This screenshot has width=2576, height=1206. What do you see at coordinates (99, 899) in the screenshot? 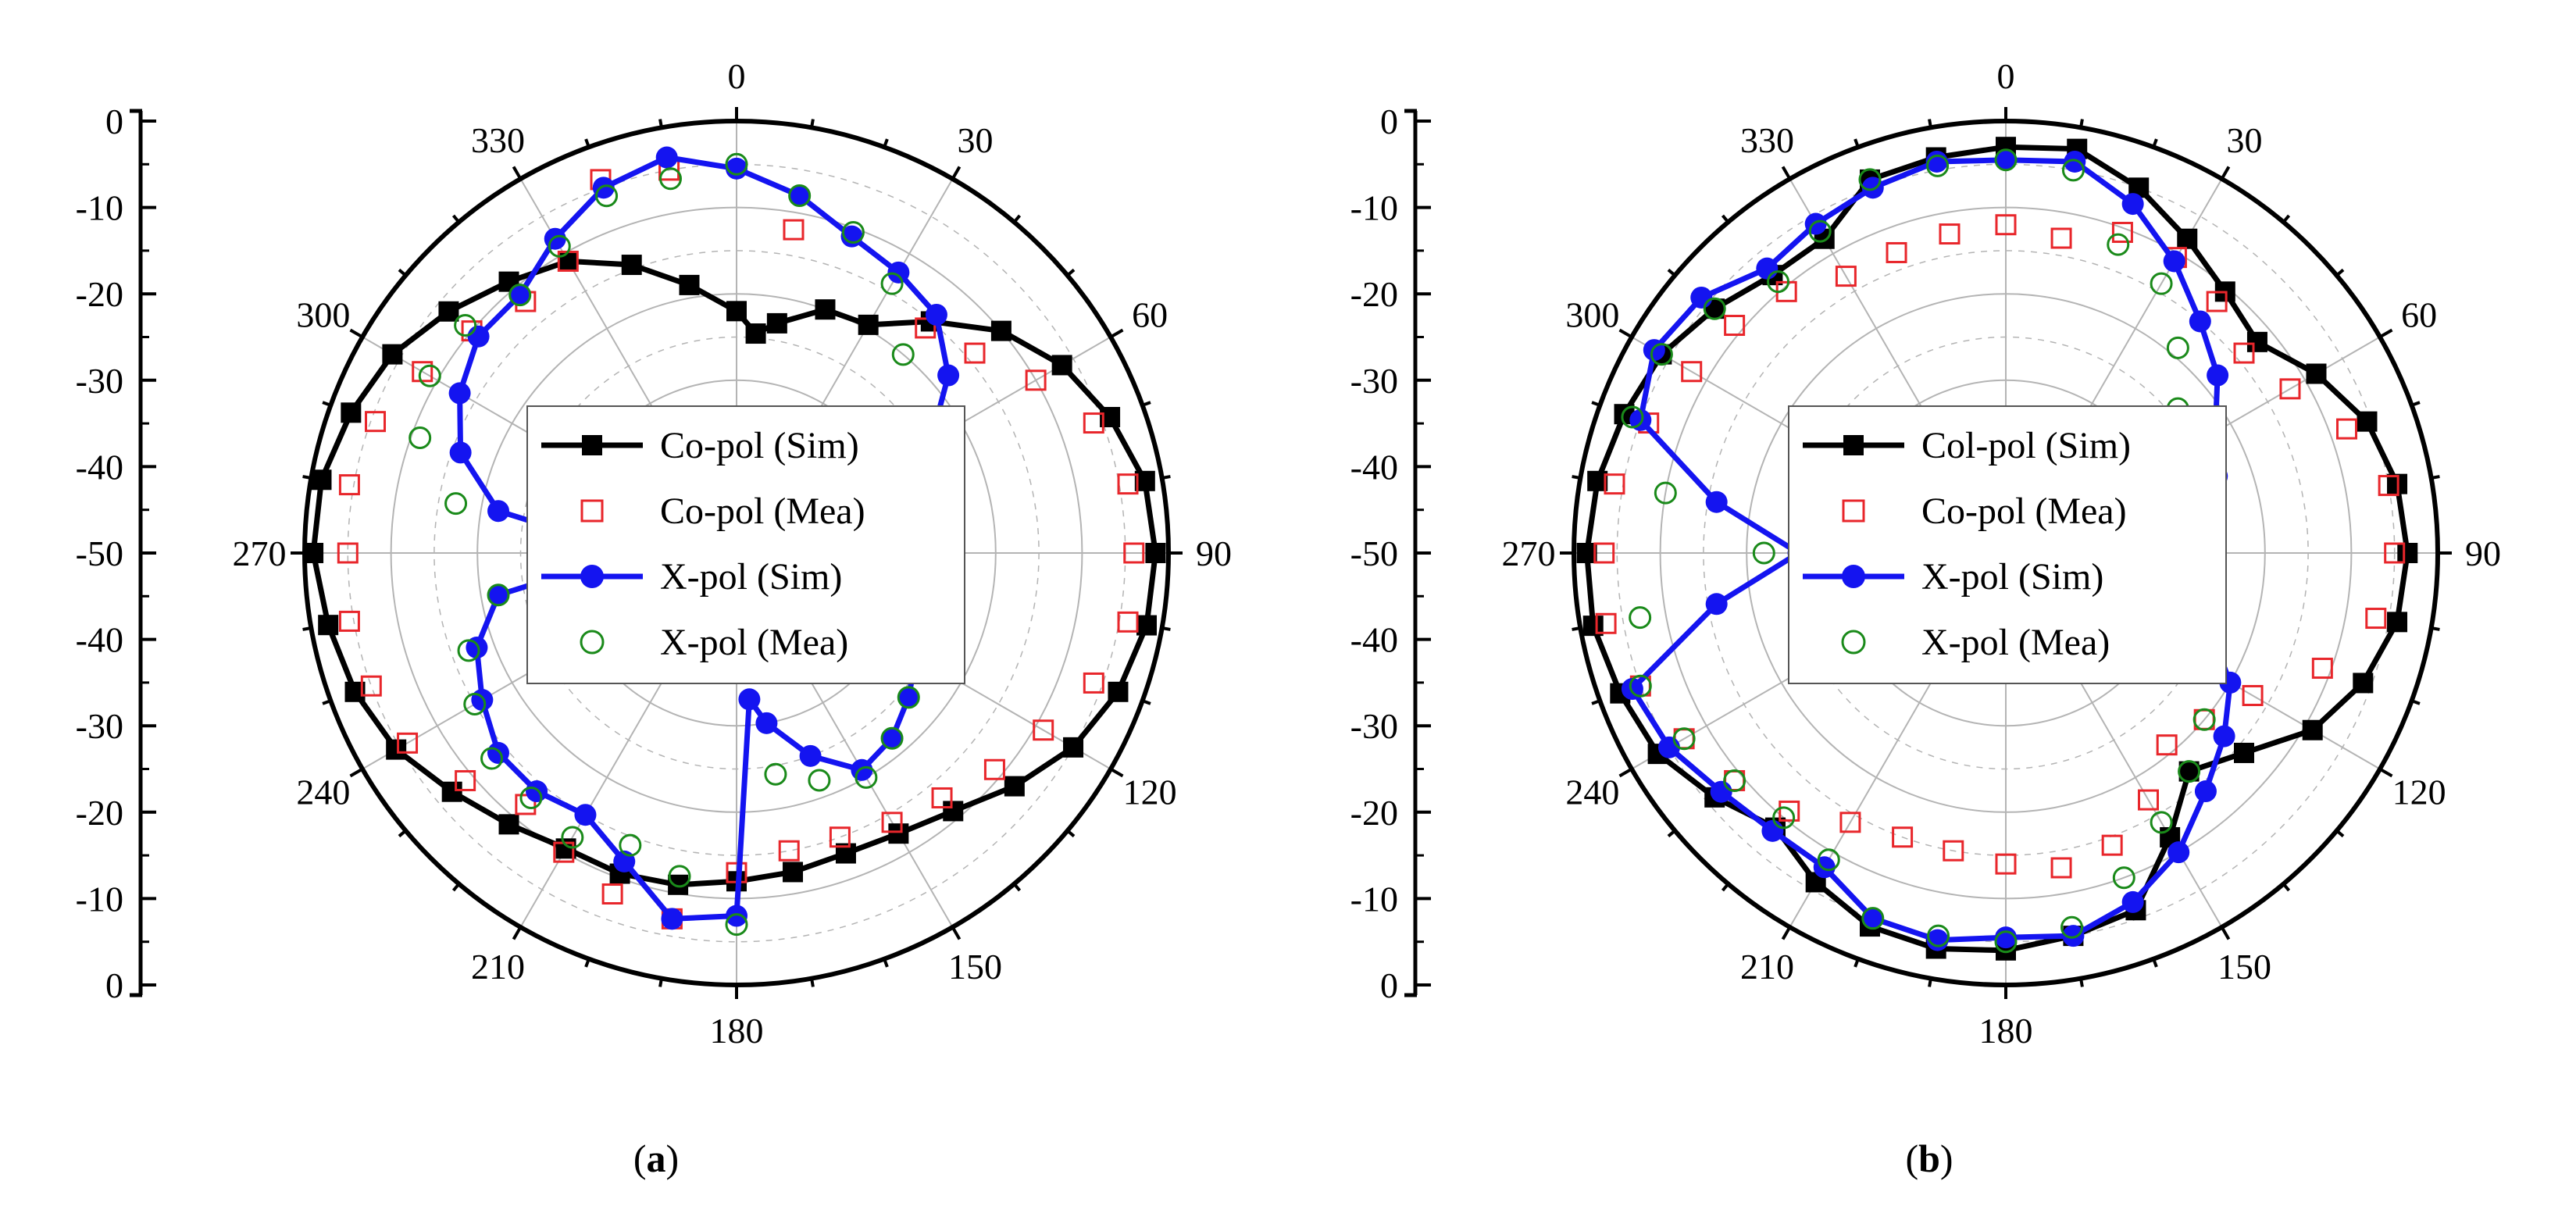
I see `radial-label: -10` at bounding box center [99, 899].